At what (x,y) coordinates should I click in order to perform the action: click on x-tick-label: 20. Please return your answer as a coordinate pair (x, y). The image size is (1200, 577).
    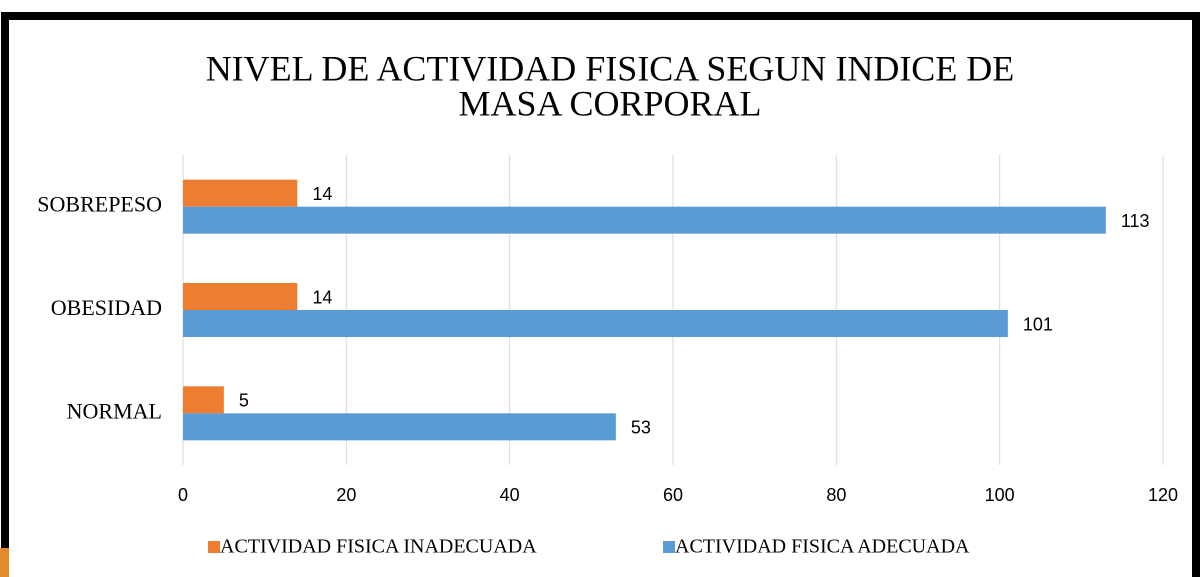
    Looking at the image, I should click on (346, 495).